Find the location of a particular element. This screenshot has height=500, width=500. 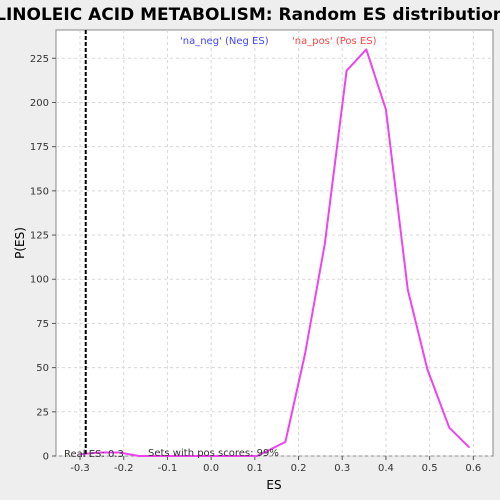

x-tick-label: 0.6 is located at coordinates (473, 468).